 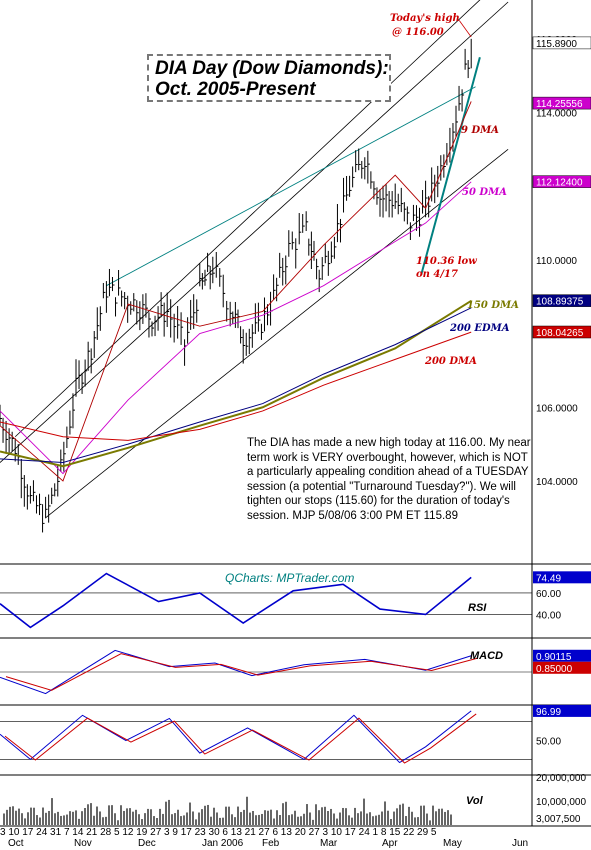 I want to click on stoch-d-line, so click(x=240, y=738).